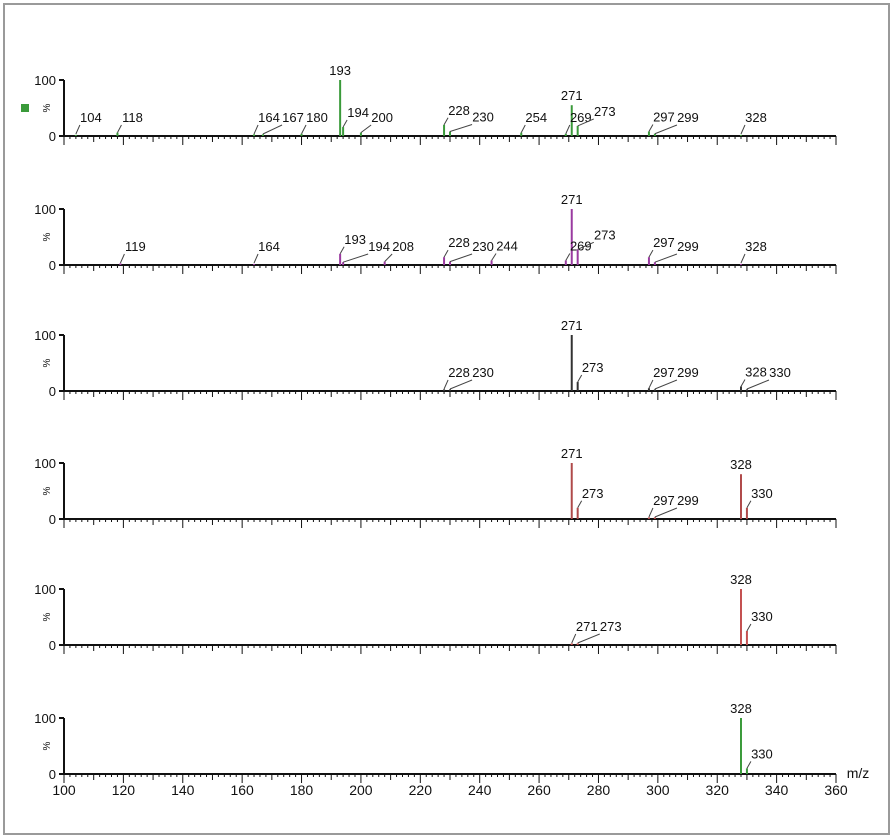  I want to click on x-tick-label: 320, so click(718, 790).